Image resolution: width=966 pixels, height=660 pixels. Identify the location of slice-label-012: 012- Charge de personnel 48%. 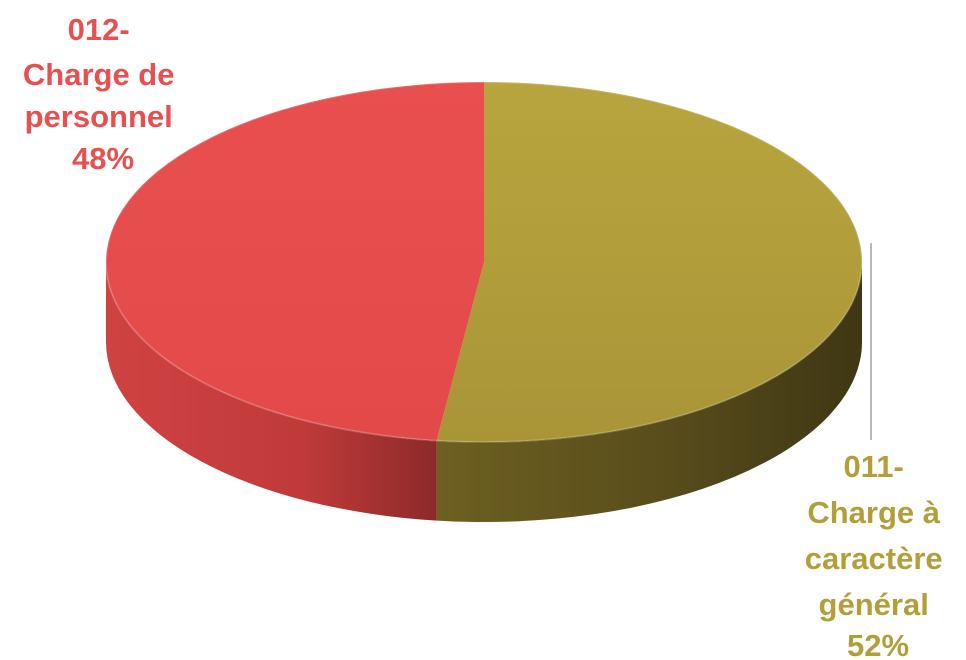
(103, 94).